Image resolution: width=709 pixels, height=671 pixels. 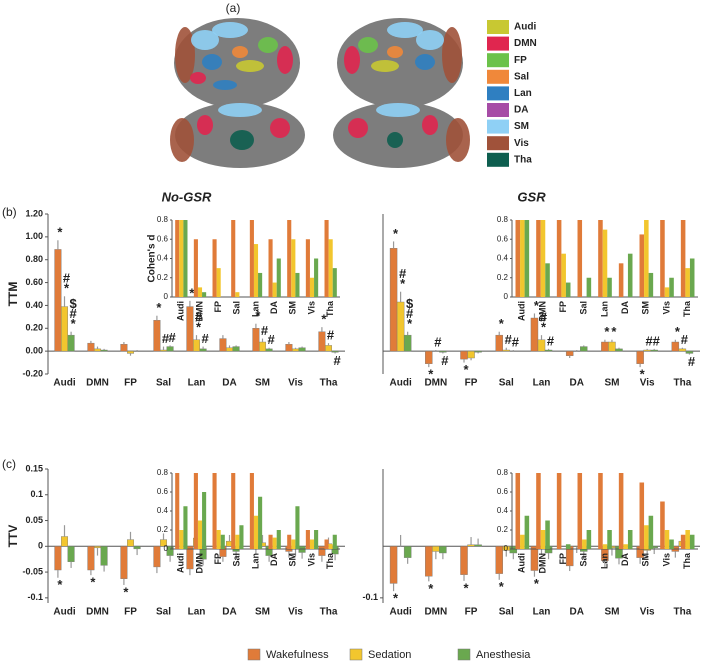 What do you see at coordinates (34, 259) in the screenshot?
I see `y-tick-label: 0.80` at bounding box center [34, 259].